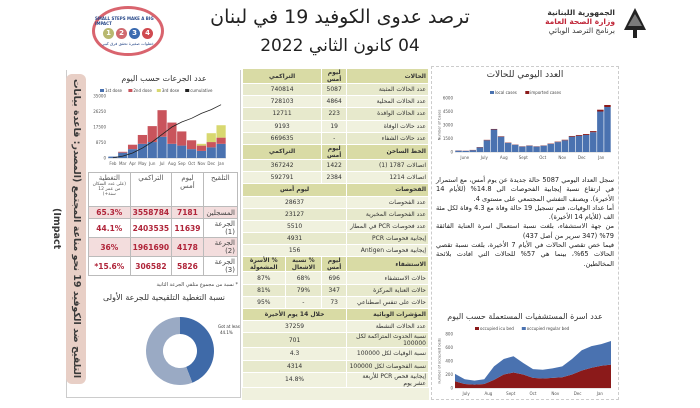 The width and height of the screenshot is (700, 408). Describe the element at coordinates (101, 142) in the screenshot. I see `y-tick-label: 8750` at that location.